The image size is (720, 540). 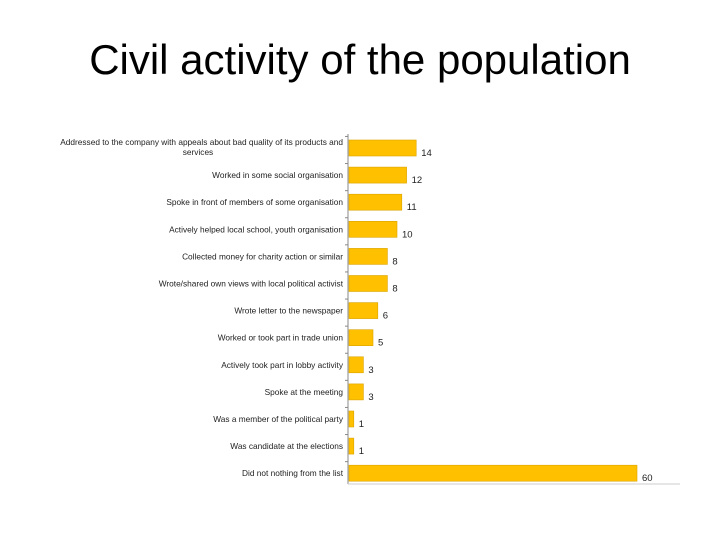 I want to click on category-label: Worked in some social organisation, so click(x=277, y=175).